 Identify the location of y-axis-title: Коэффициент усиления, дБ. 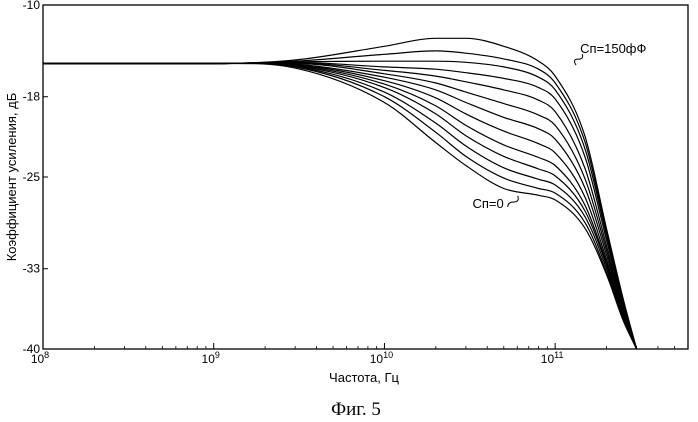
(11, 177).